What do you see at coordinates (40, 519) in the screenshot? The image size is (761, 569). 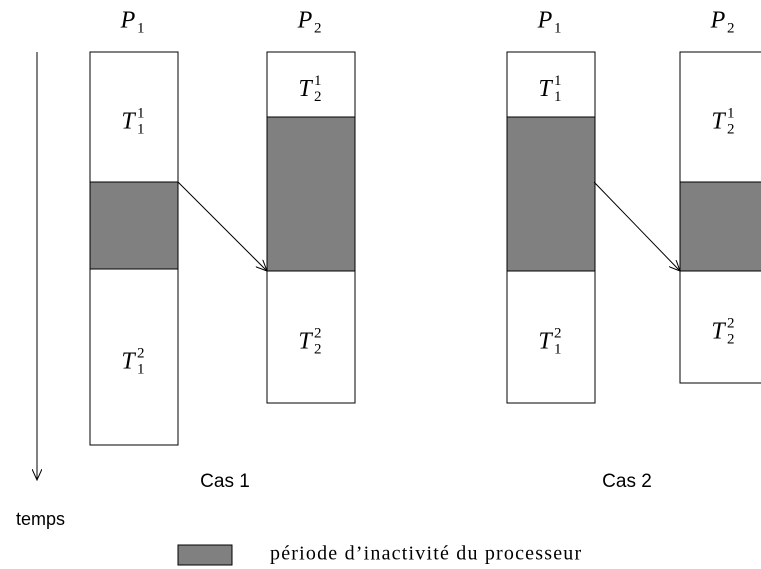 I see `time-label: temps` at bounding box center [40, 519].